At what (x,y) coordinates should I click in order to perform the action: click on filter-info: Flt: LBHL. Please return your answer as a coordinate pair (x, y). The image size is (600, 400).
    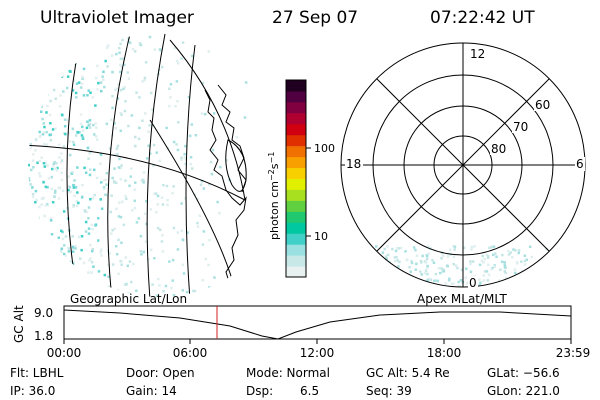
    Looking at the image, I should click on (37, 373).